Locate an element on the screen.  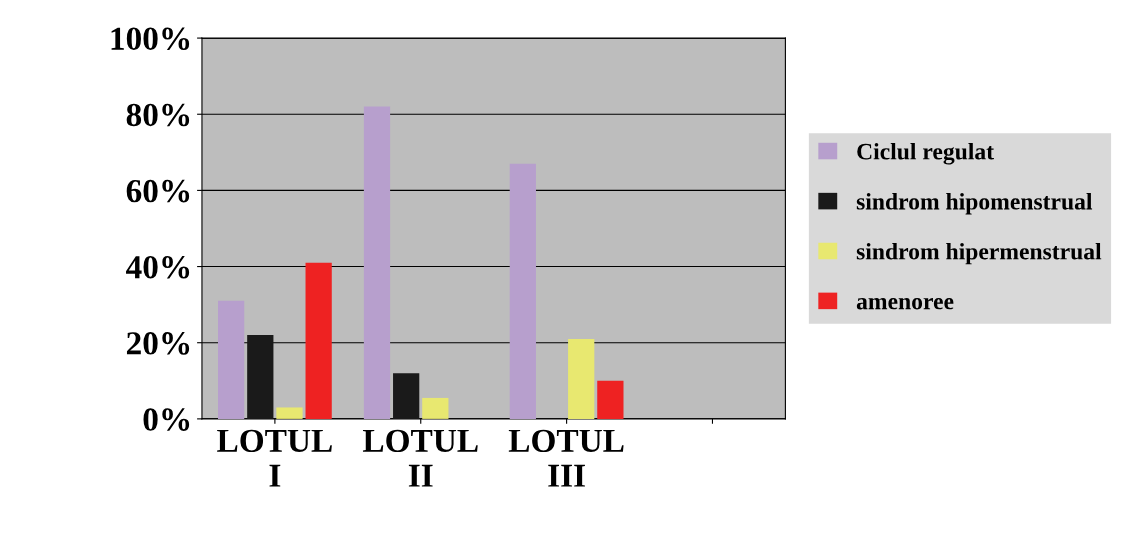
y-tick-label: 100% is located at coordinates (150, 39).